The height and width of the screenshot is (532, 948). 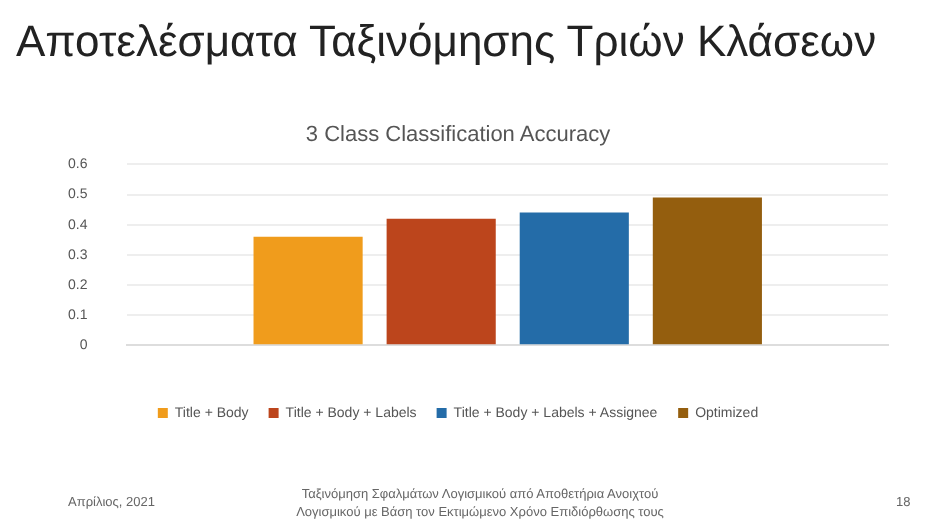 I want to click on chart-subtitle: 3 Class Classification Accuracy, so click(x=458, y=135).